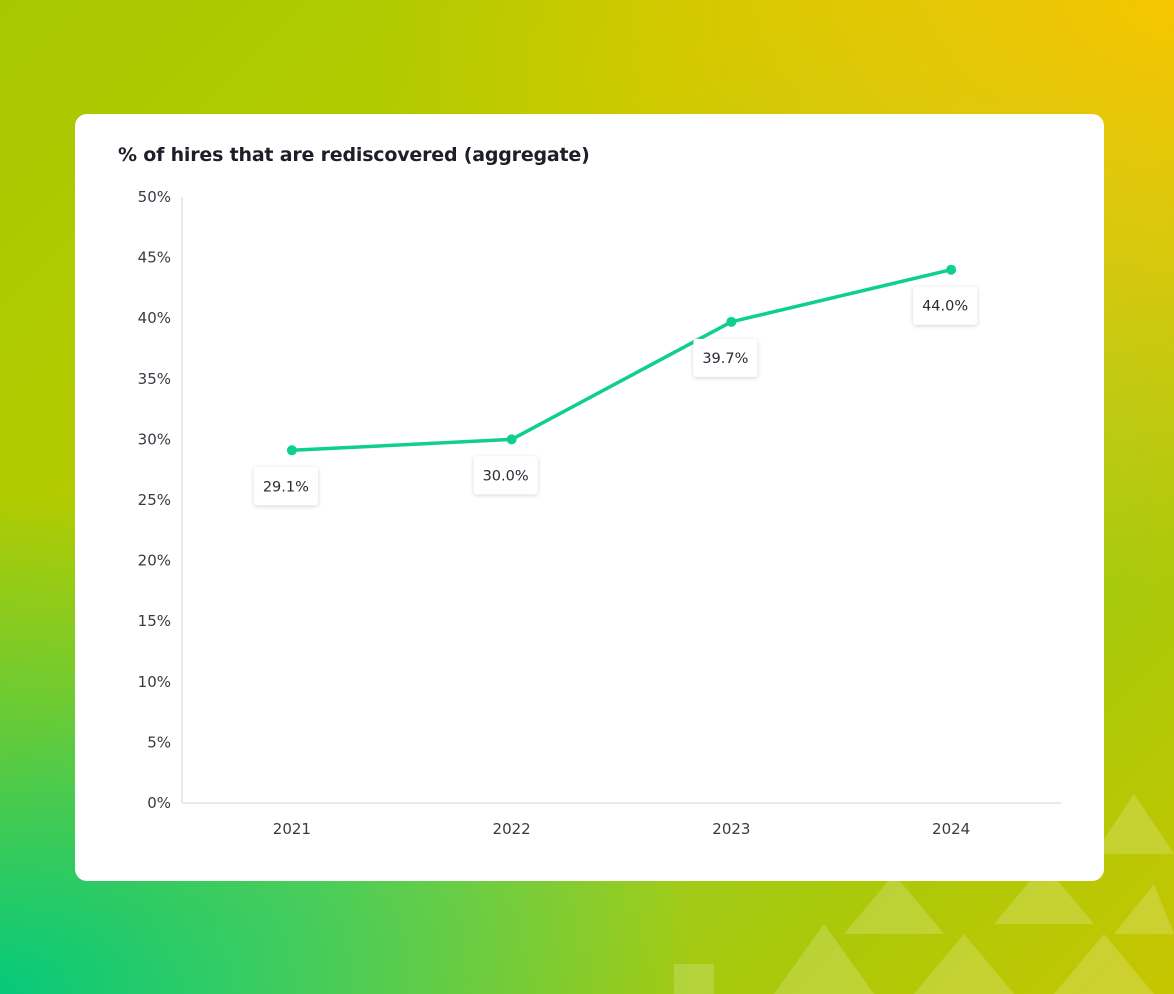 Image resolution: width=1174 pixels, height=994 pixels. Describe the element at coordinates (159, 742) in the screenshot. I see `y-tick-label: 5%` at that location.